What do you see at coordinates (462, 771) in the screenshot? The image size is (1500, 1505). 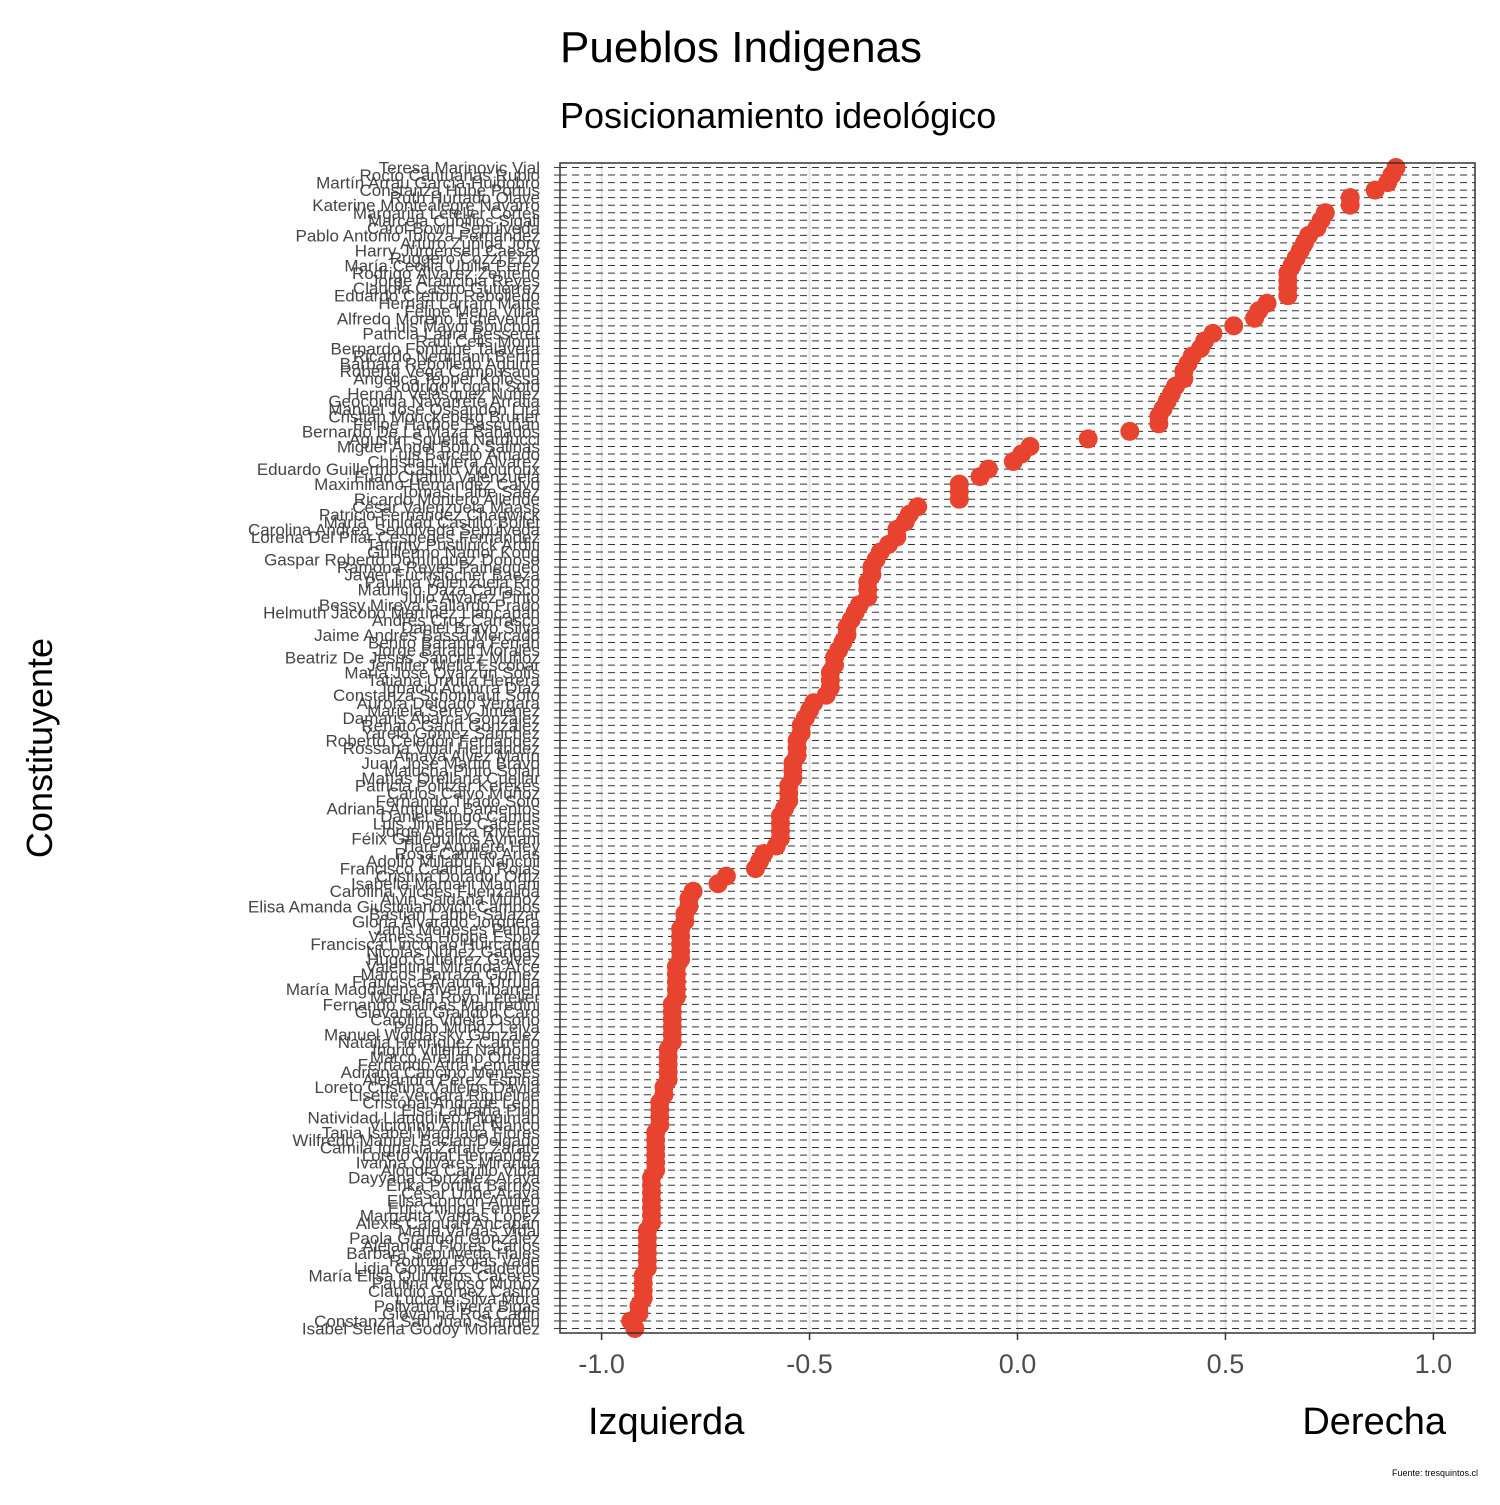 I see `y-tick-label: Malucha Pinto Solari` at bounding box center [462, 771].